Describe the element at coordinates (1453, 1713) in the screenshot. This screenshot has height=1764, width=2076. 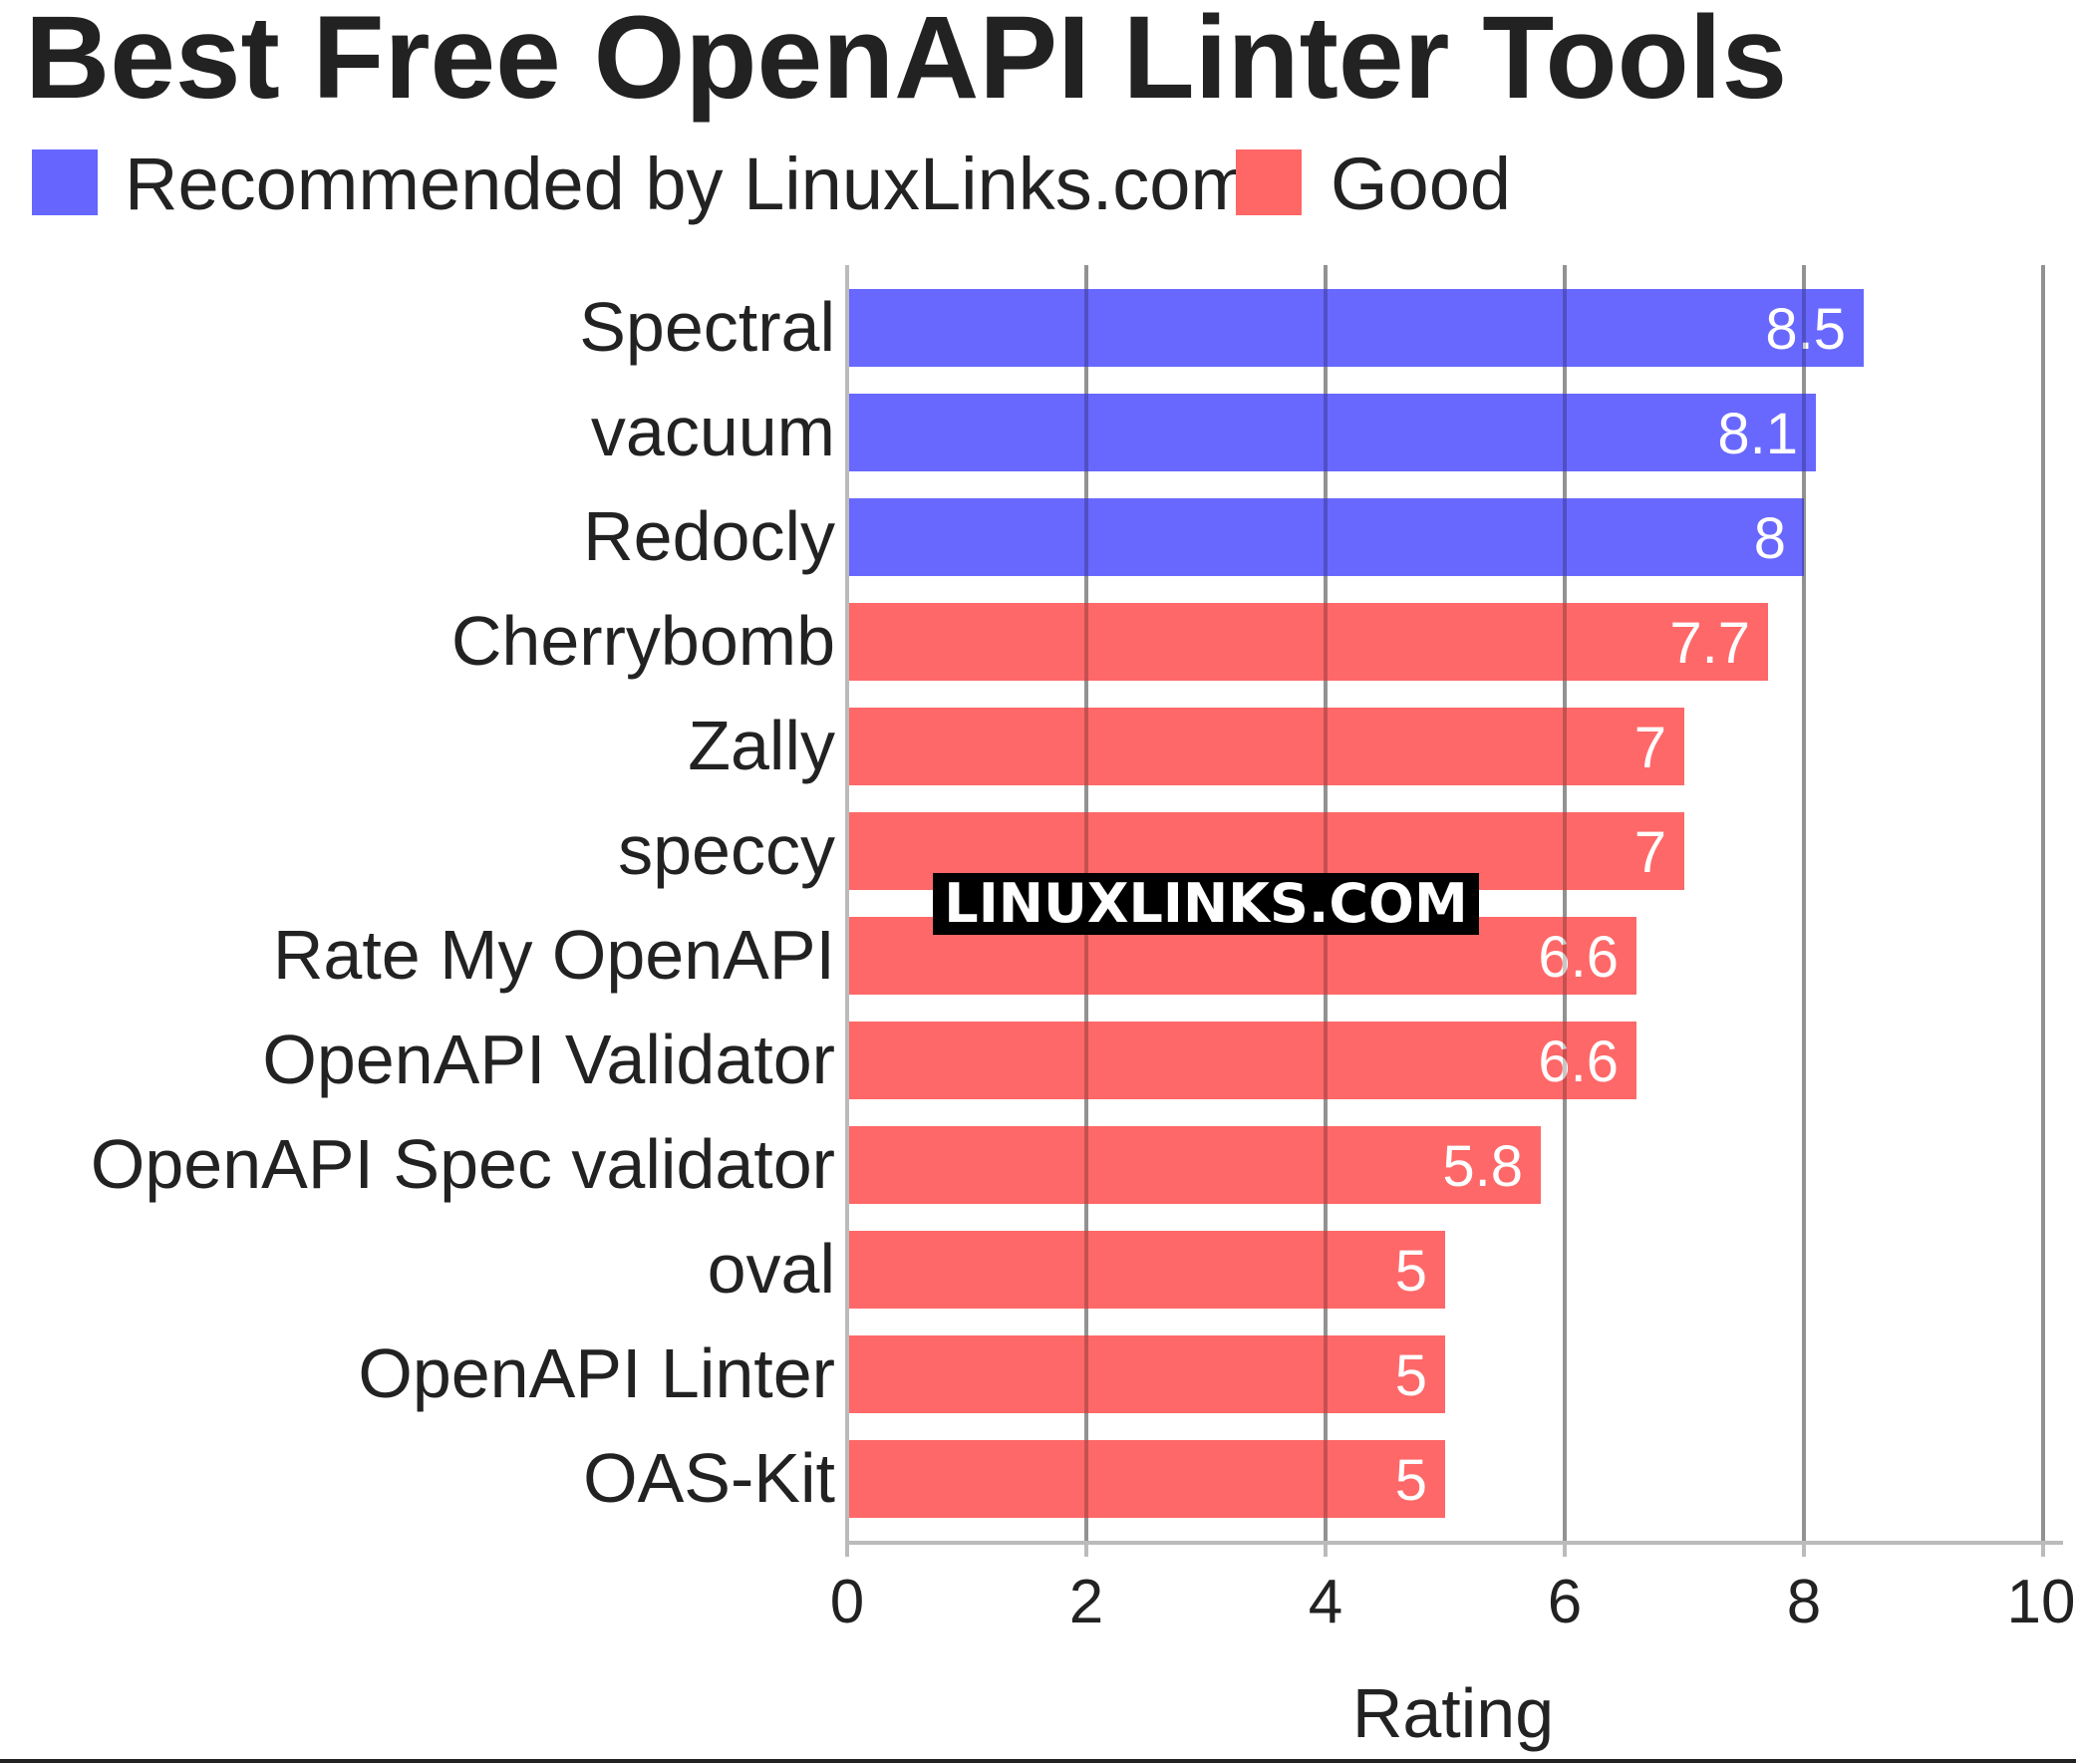
I see `x-axis-title: Rating` at that location.